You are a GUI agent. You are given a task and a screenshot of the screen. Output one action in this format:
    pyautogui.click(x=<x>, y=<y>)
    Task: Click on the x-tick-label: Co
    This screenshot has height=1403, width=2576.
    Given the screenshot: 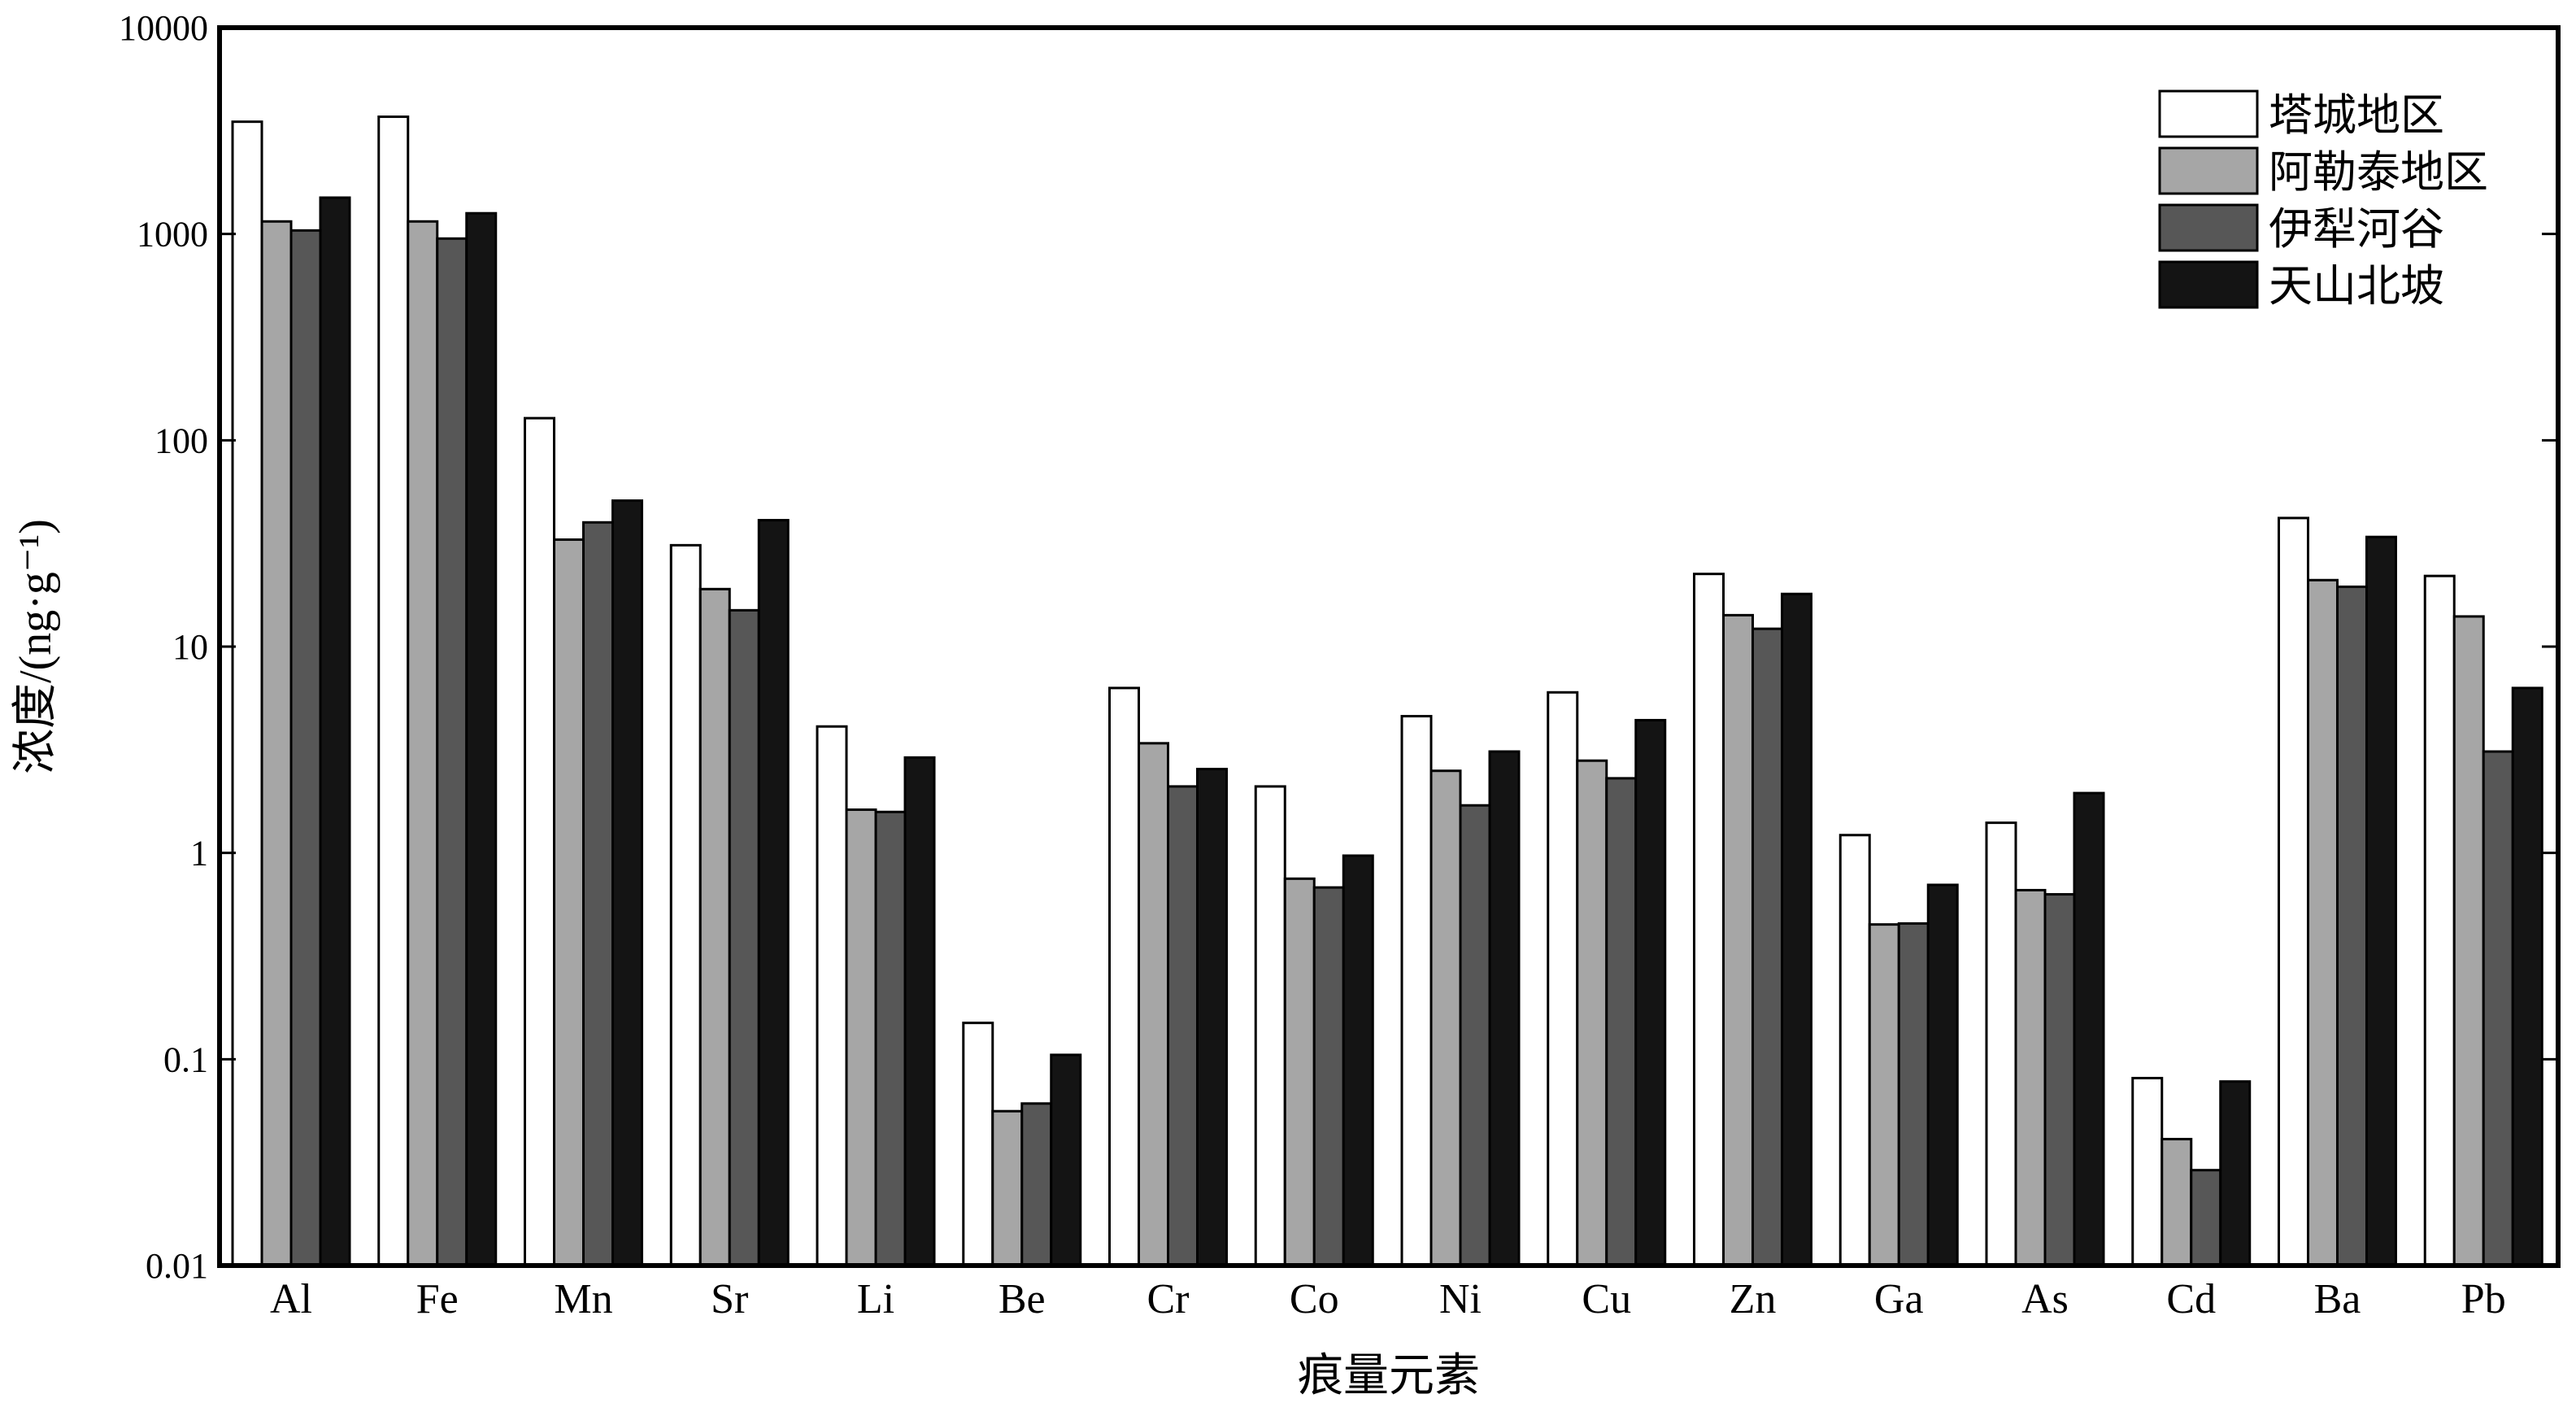 What is the action you would take?
    pyautogui.click(x=1315, y=1299)
    